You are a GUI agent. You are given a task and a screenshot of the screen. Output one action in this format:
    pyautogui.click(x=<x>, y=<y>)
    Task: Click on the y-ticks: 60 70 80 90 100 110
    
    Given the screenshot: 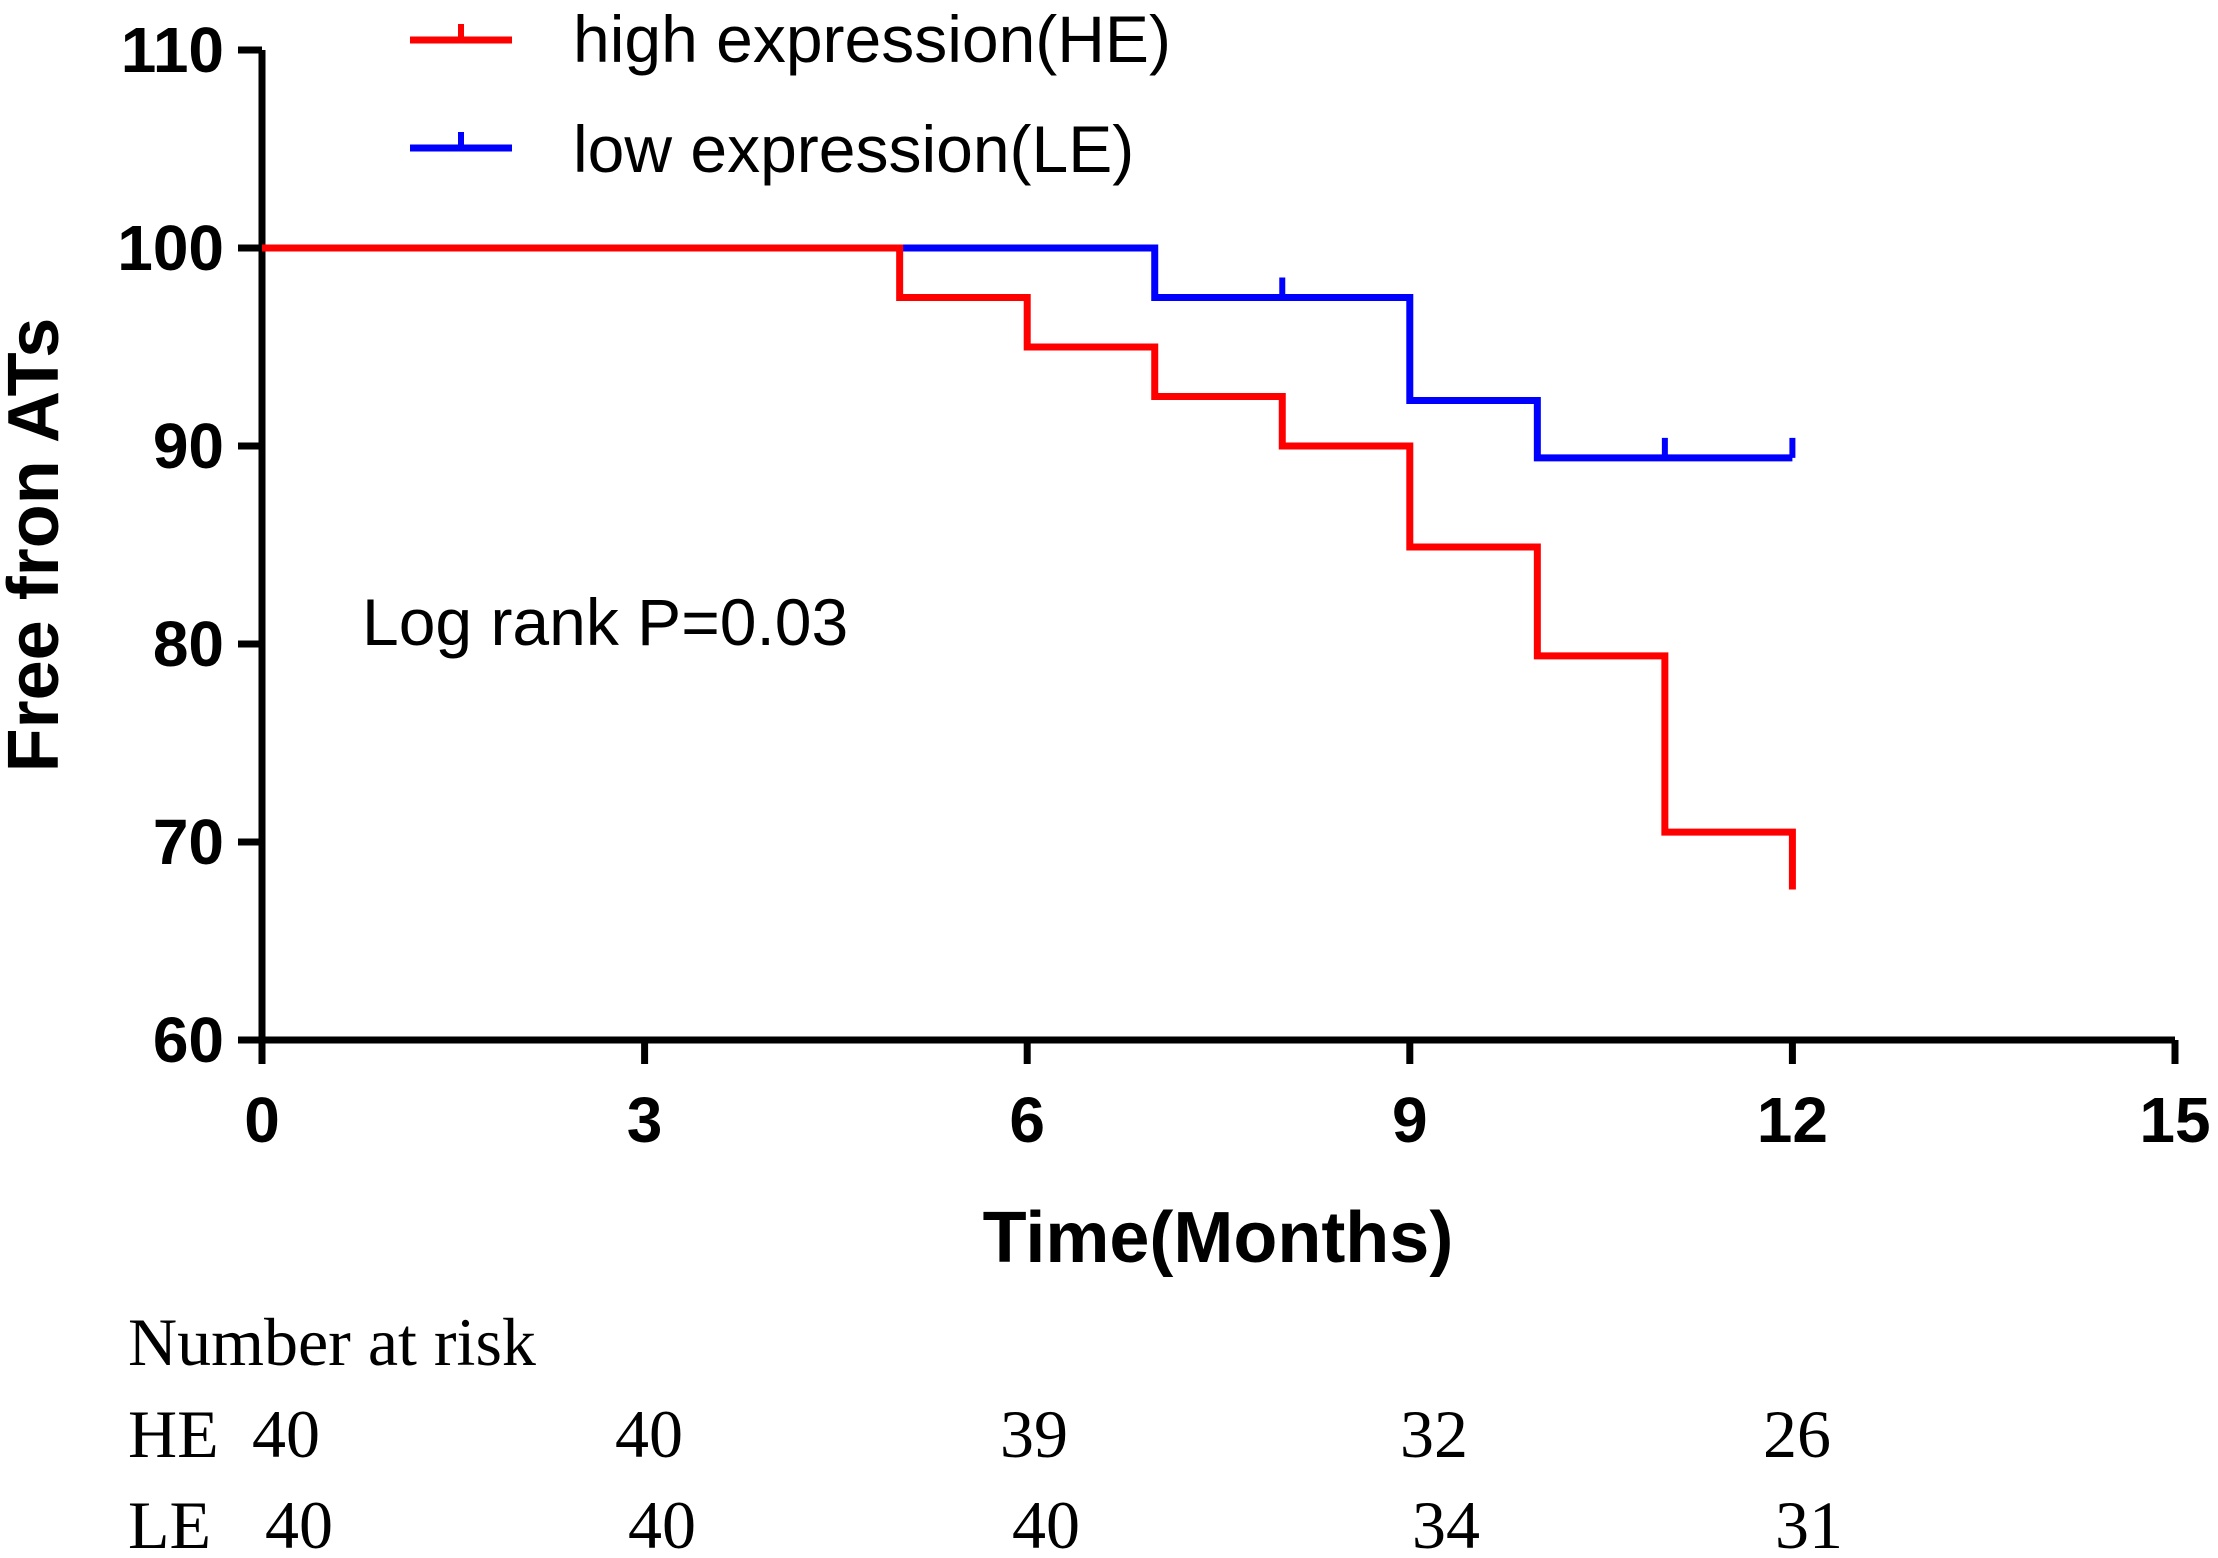 What is the action you would take?
    pyautogui.click(x=189, y=545)
    